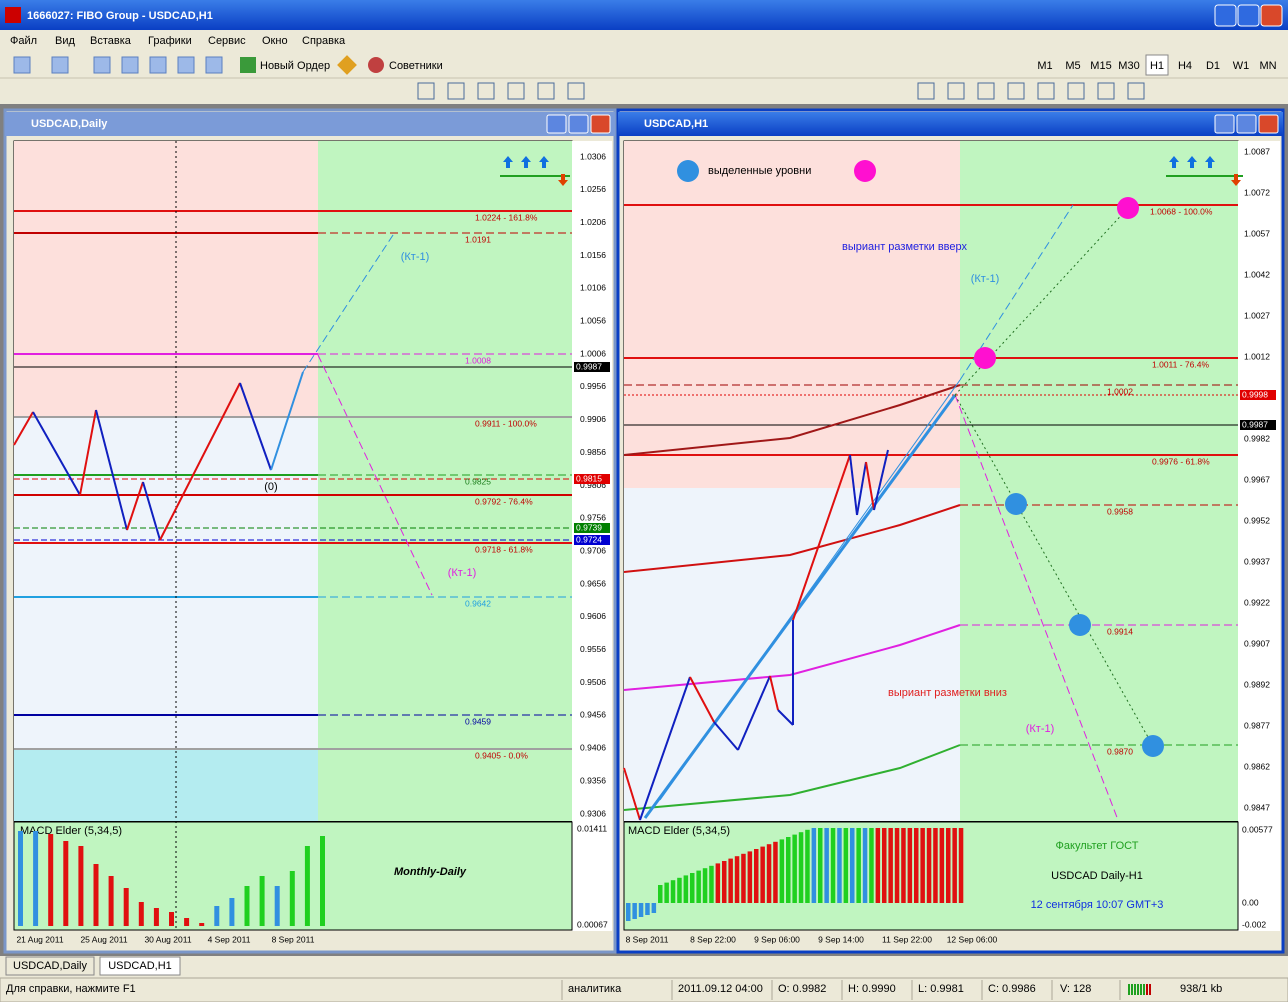 The height and width of the screenshot is (1002, 1288). Describe the element at coordinates (1181, 211) in the screenshot. I see `level-label: 1.0068 - 100.0%` at that location.